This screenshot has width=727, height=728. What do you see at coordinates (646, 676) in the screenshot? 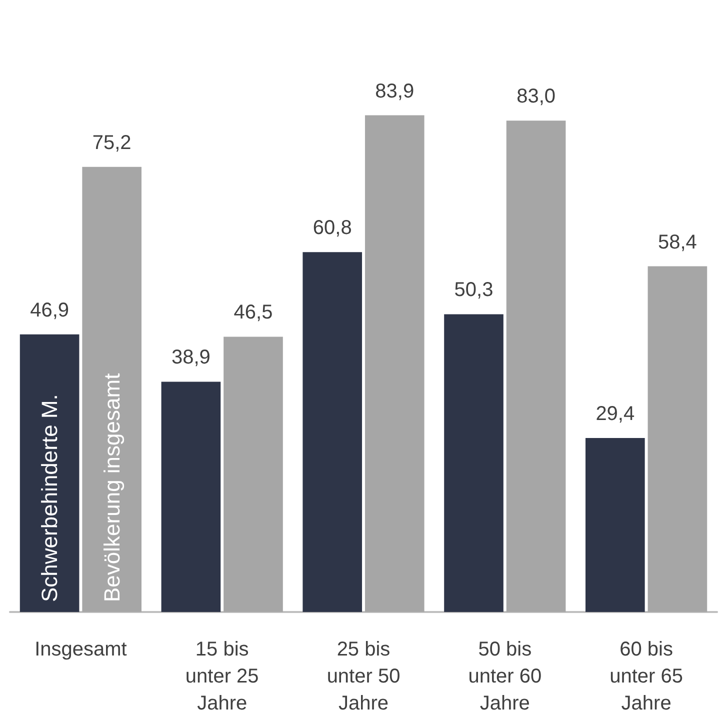
I see `x-tick-label: 60 bis unter 65 Jahre` at bounding box center [646, 676].